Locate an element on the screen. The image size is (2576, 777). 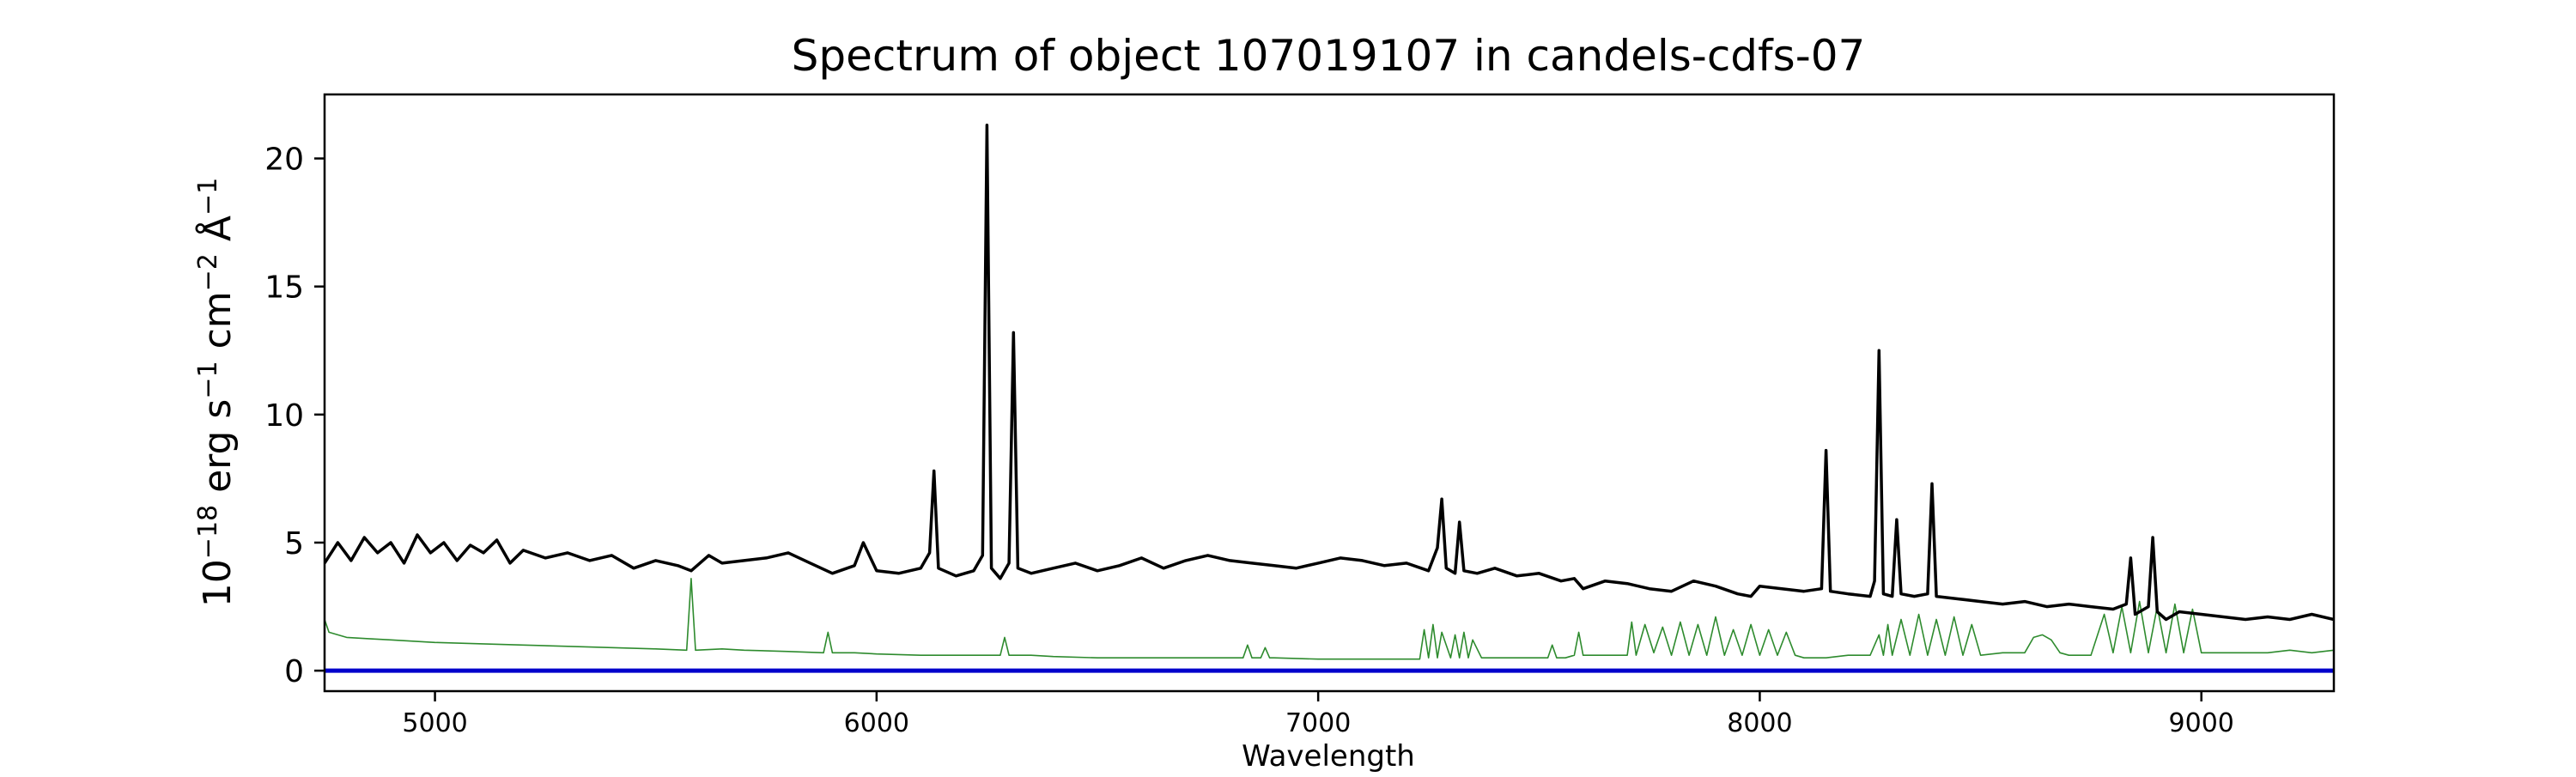
y-tick-label: 20 is located at coordinates (284, 160).